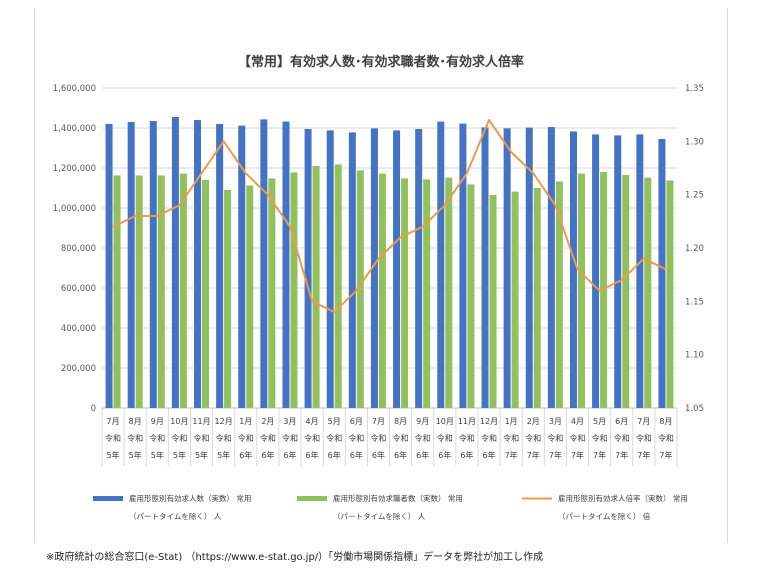  I want to click on legend-label: 雇用形態別有効求人数（実数） 常用, so click(190, 498).